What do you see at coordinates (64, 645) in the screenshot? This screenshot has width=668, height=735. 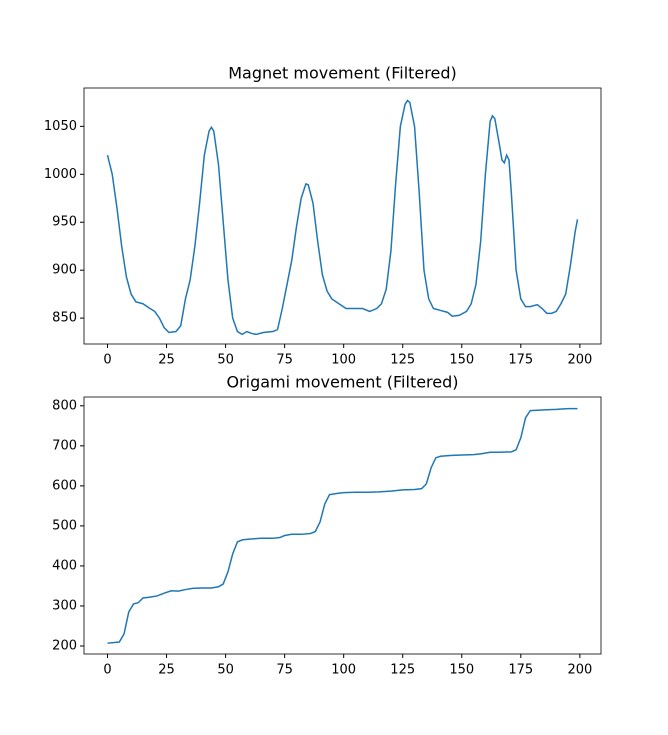 I see `y-tick-label: 200` at bounding box center [64, 645].